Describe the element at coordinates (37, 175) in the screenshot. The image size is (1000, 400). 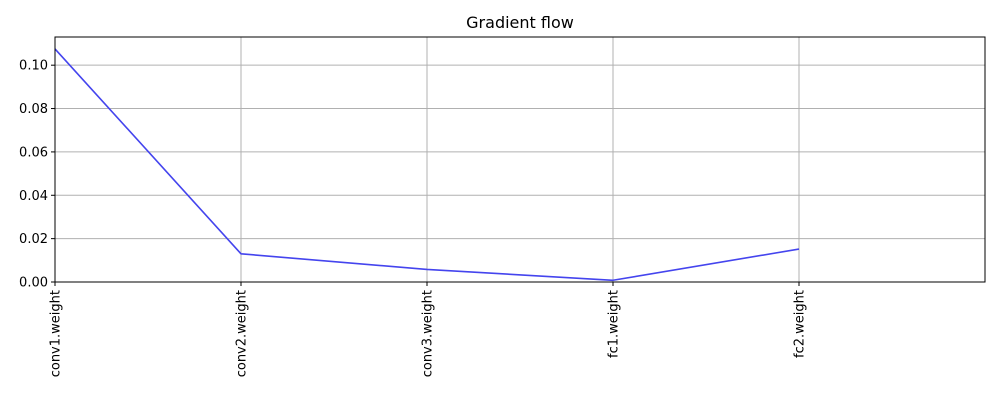
I see `y-axis: 0.00 0.02 0.04 0.06 0.08 0.10` at that location.